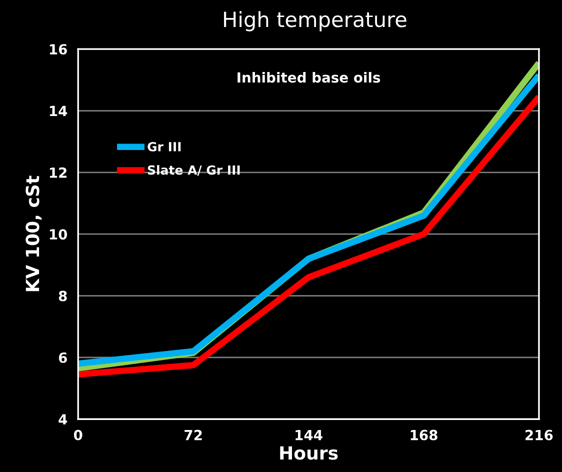 This screenshot has width=562, height=472. Describe the element at coordinates (58, 49) in the screenshot. I see `y-tick-label: 16` at that location.